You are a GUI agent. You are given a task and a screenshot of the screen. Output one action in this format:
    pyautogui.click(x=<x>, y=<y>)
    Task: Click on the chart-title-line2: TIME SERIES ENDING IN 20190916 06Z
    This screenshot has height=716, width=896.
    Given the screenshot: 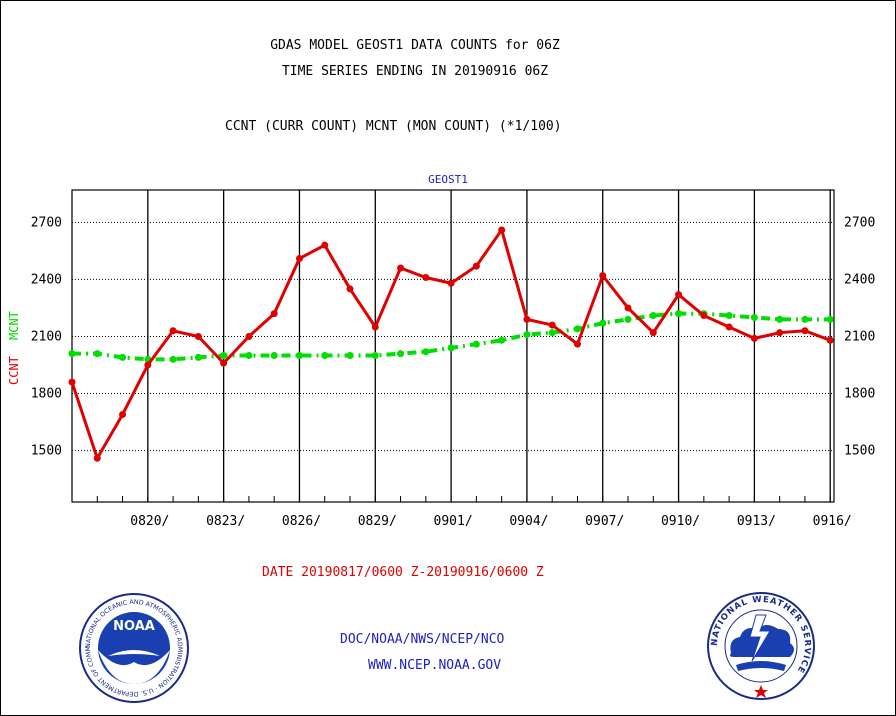 What is the action you would take?
    pyautogui.click(x=415, y=71)
    